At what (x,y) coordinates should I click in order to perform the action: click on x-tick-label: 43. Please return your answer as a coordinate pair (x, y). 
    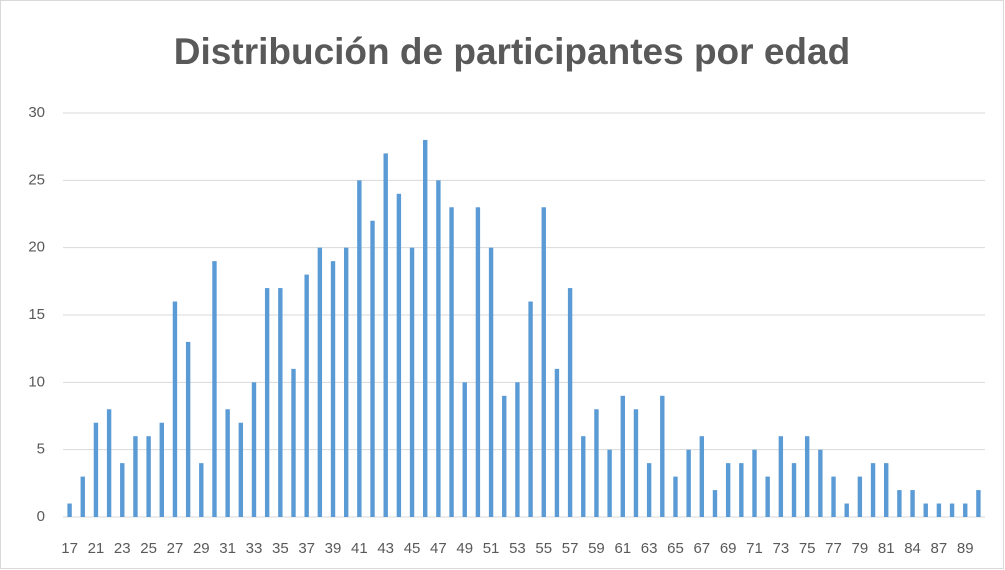
    Looking at the image, I should click on (385, 548).